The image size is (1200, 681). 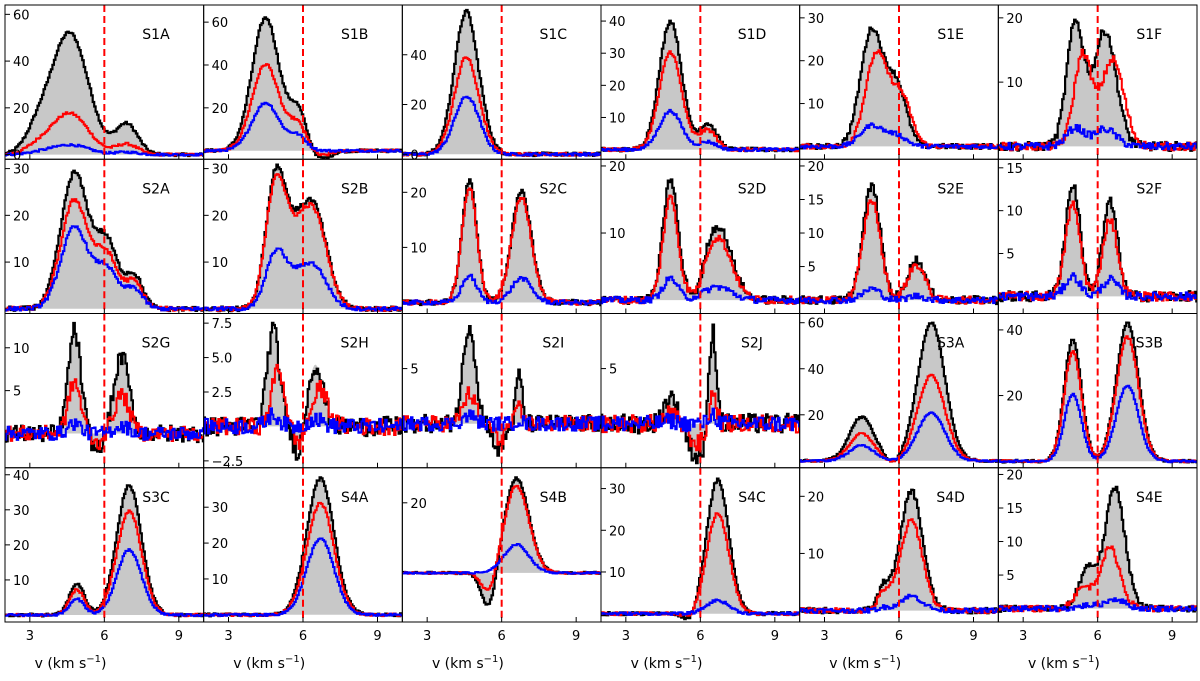 I want to click on panel-S1E: 10 20 30 S1E, so click(x=899, y=82).